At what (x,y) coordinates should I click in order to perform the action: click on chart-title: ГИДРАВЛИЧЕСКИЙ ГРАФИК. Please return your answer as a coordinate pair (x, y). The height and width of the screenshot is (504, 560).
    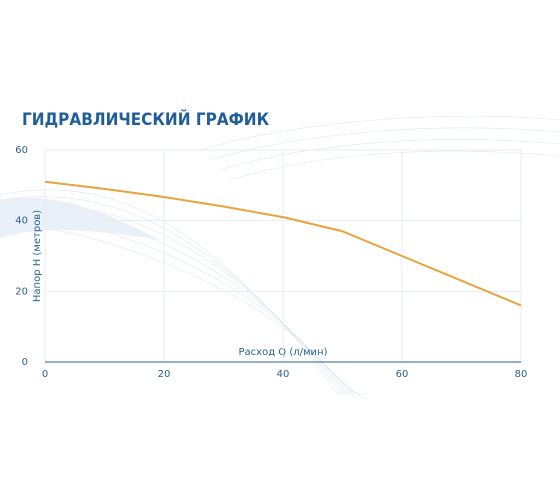
    Looking at the image, I should click on (146, 119).